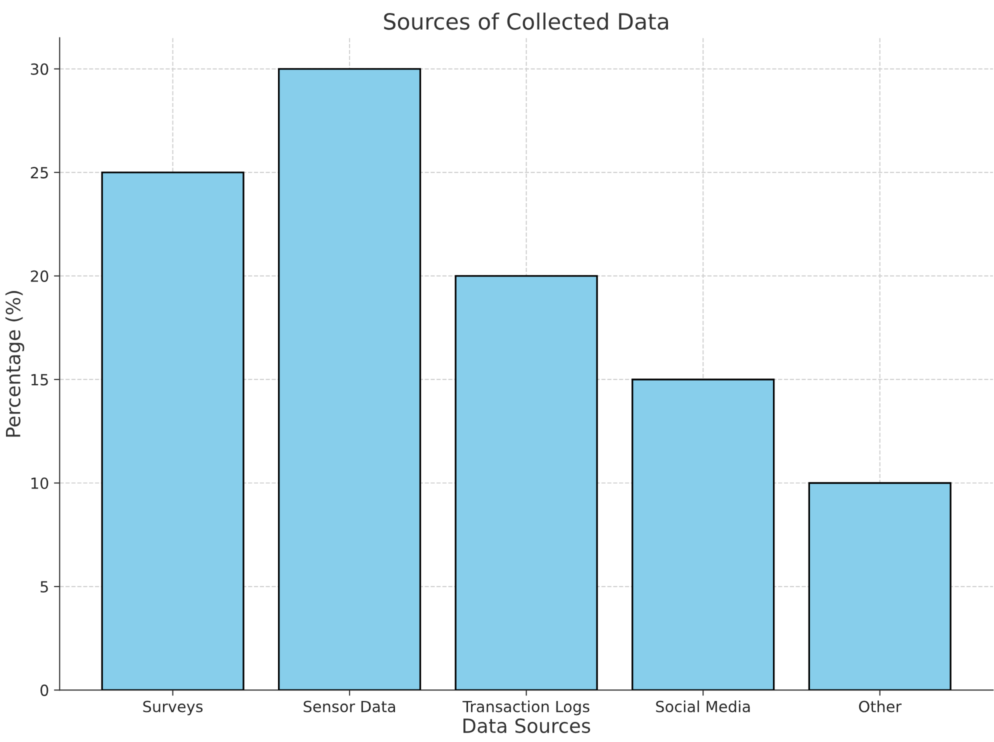  I want to click on x-tick-label: Surveys, so click(173, 708).